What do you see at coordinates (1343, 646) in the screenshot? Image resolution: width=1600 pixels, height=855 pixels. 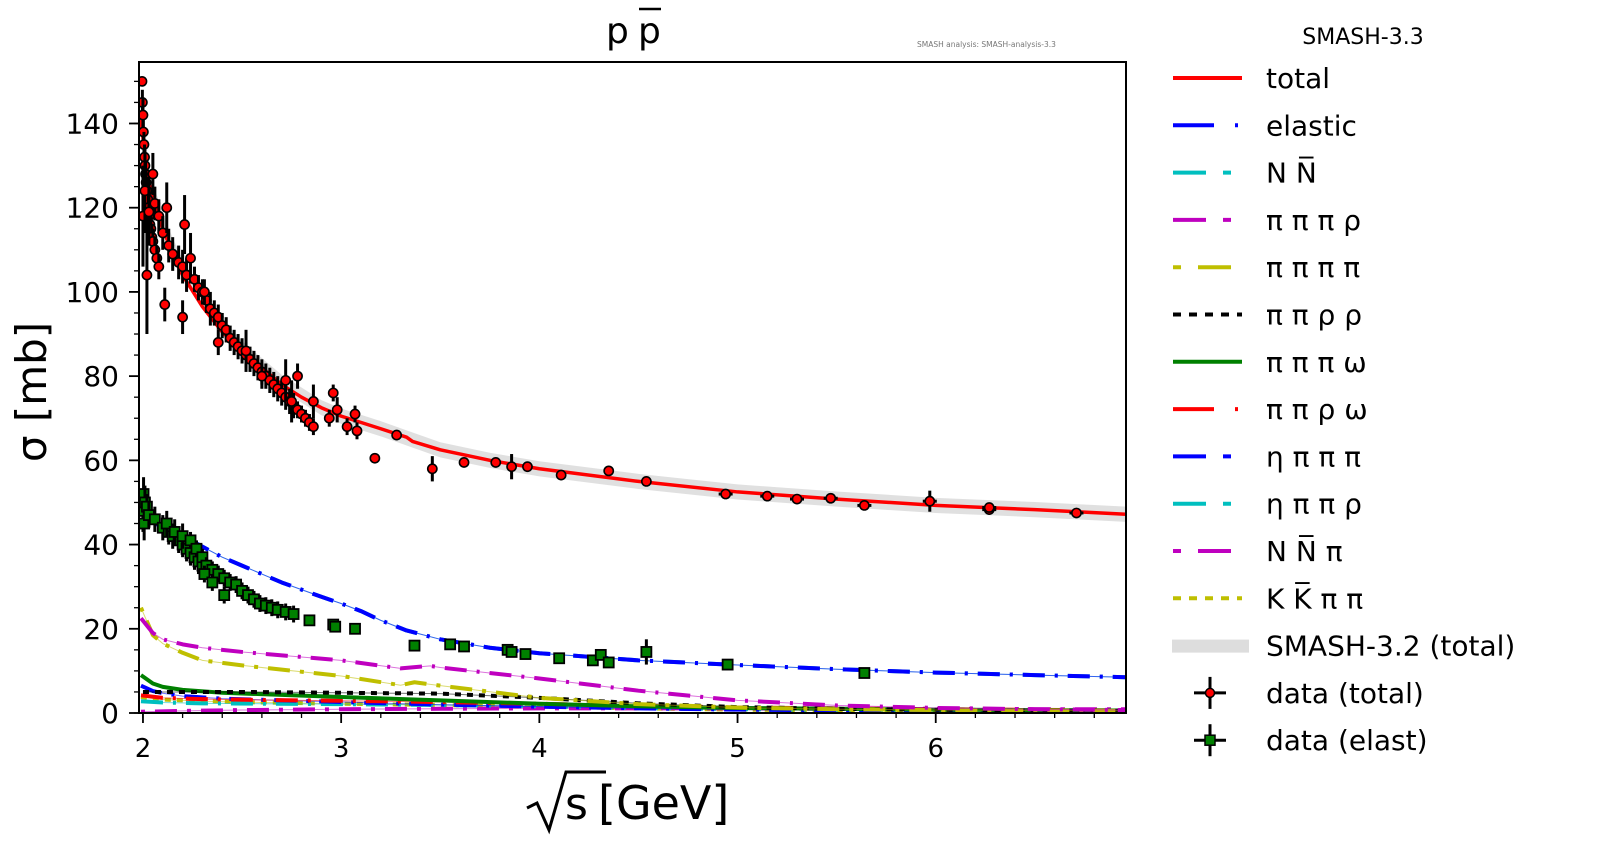 I see `legend-item: SMASH-3.2 (total)` at bounding box center [1343, 646].